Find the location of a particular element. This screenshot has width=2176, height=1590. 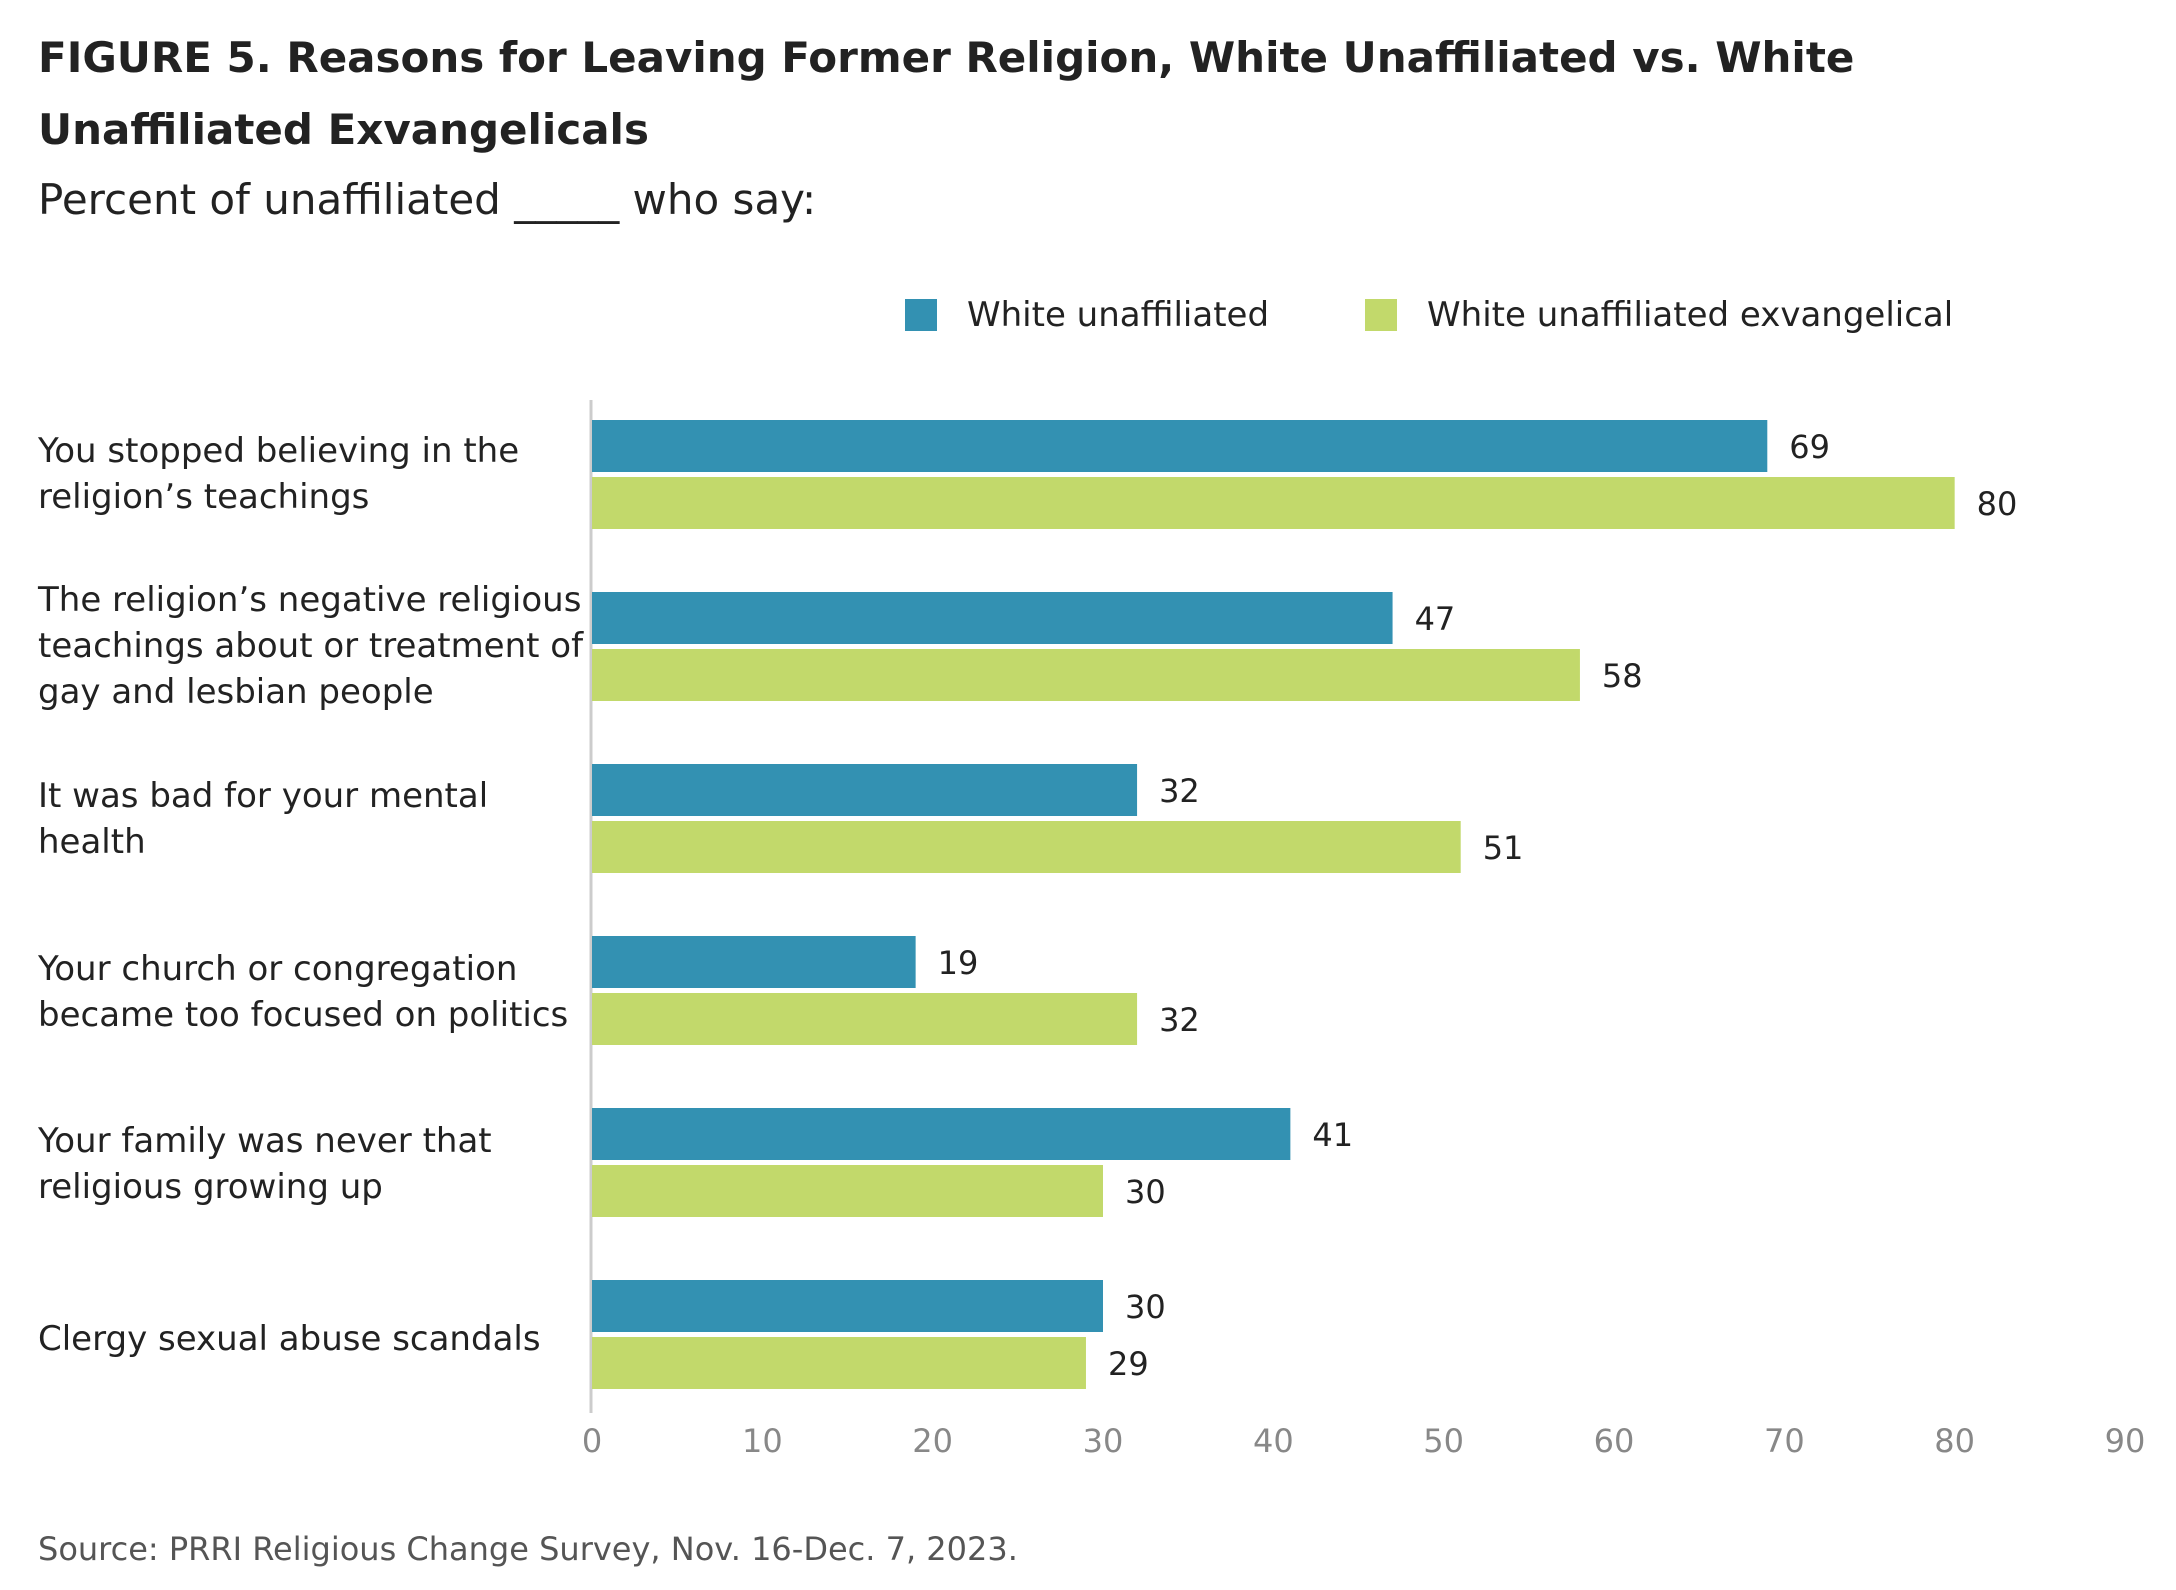

x-tick-label-70: 70 is located at coordinates (1784, 1441).